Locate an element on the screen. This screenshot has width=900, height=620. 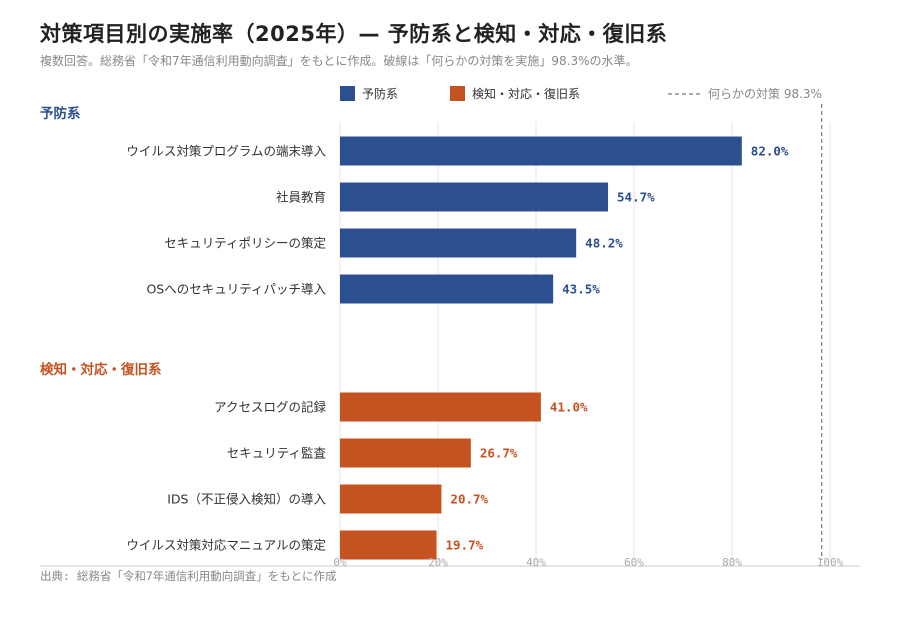
x-tick-label: 20% is located at coordinates (438, 562).